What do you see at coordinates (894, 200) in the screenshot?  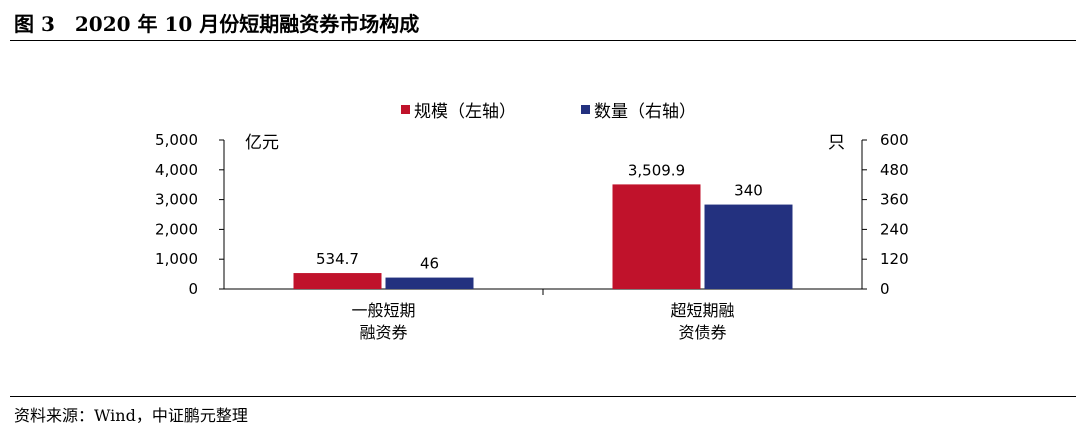 I see `right-tick-label: 360` at bounding box center [894, 200].